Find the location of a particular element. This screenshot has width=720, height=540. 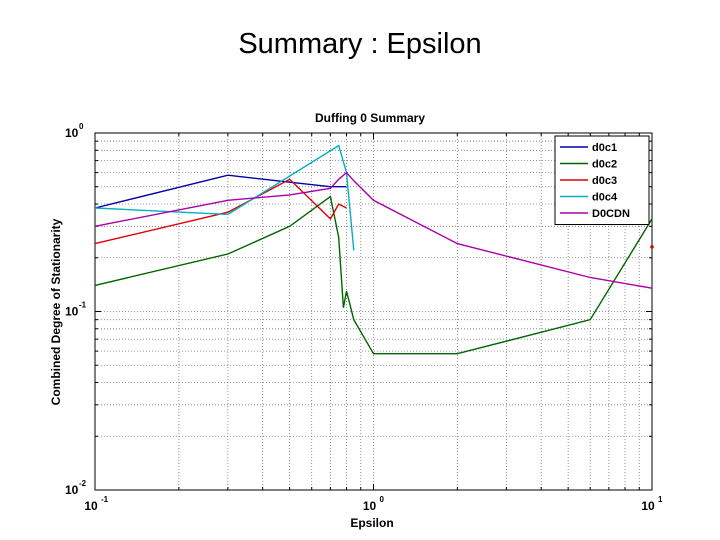

y-axis-label: Combined Degree of Stationarity is located at coordinates (56, 311).